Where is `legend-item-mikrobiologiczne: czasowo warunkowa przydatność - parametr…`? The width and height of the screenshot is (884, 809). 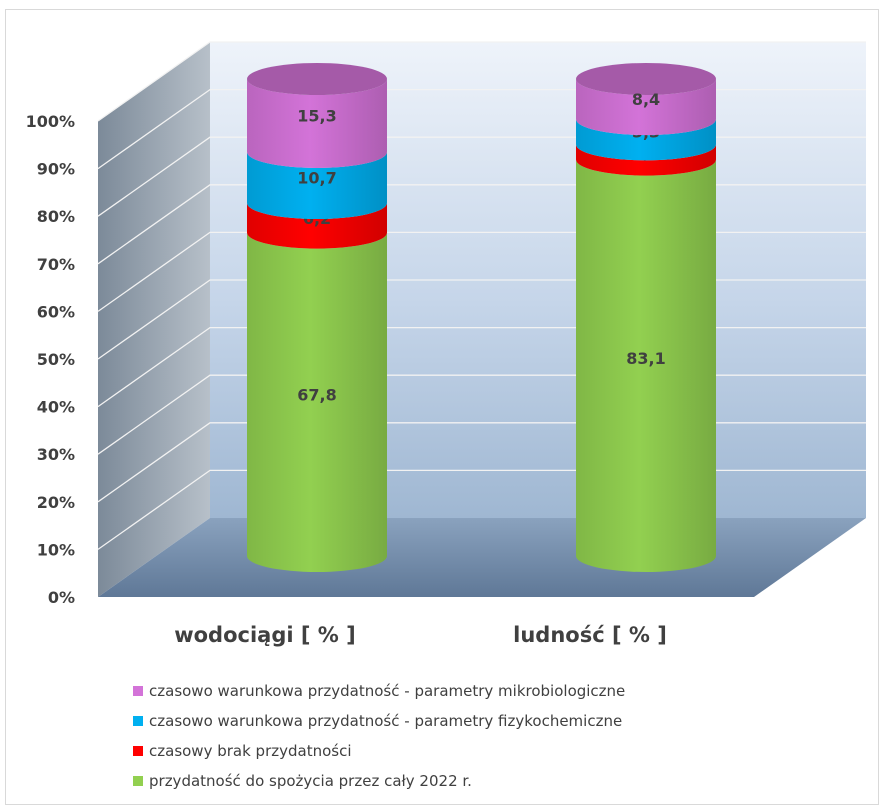
legend-item-mikrobiologiczne: czasowo warunkowa przydatność - parametr… is located at coordinates (379, 691).